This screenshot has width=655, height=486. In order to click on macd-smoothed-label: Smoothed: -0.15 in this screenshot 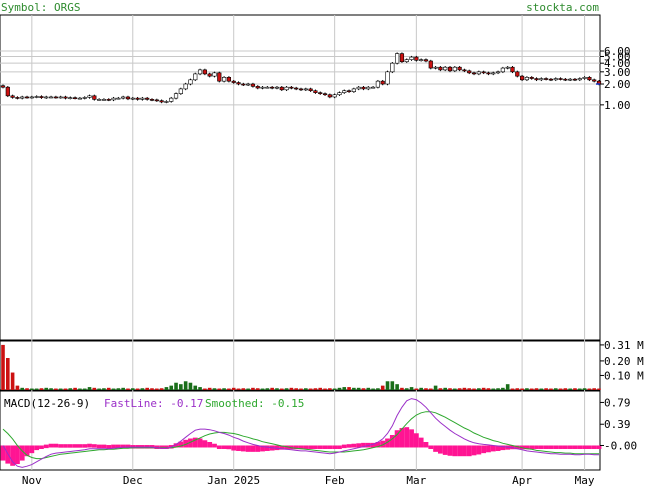, I will do `click(254, 403)`.